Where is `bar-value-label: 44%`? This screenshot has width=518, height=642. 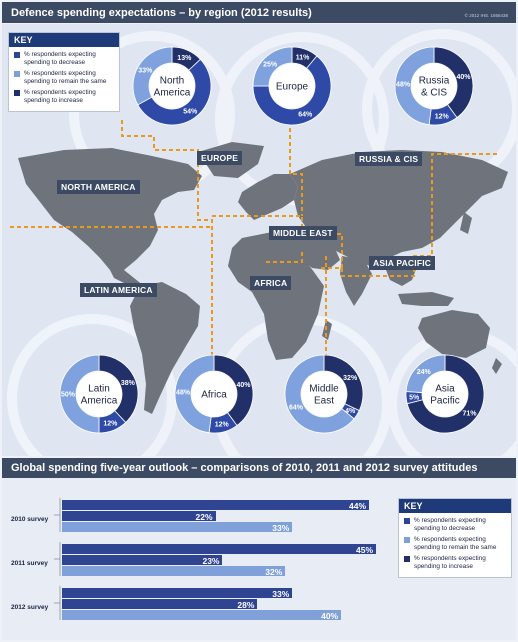 bar-value-label: 44% is located at coordinates (358, 505).